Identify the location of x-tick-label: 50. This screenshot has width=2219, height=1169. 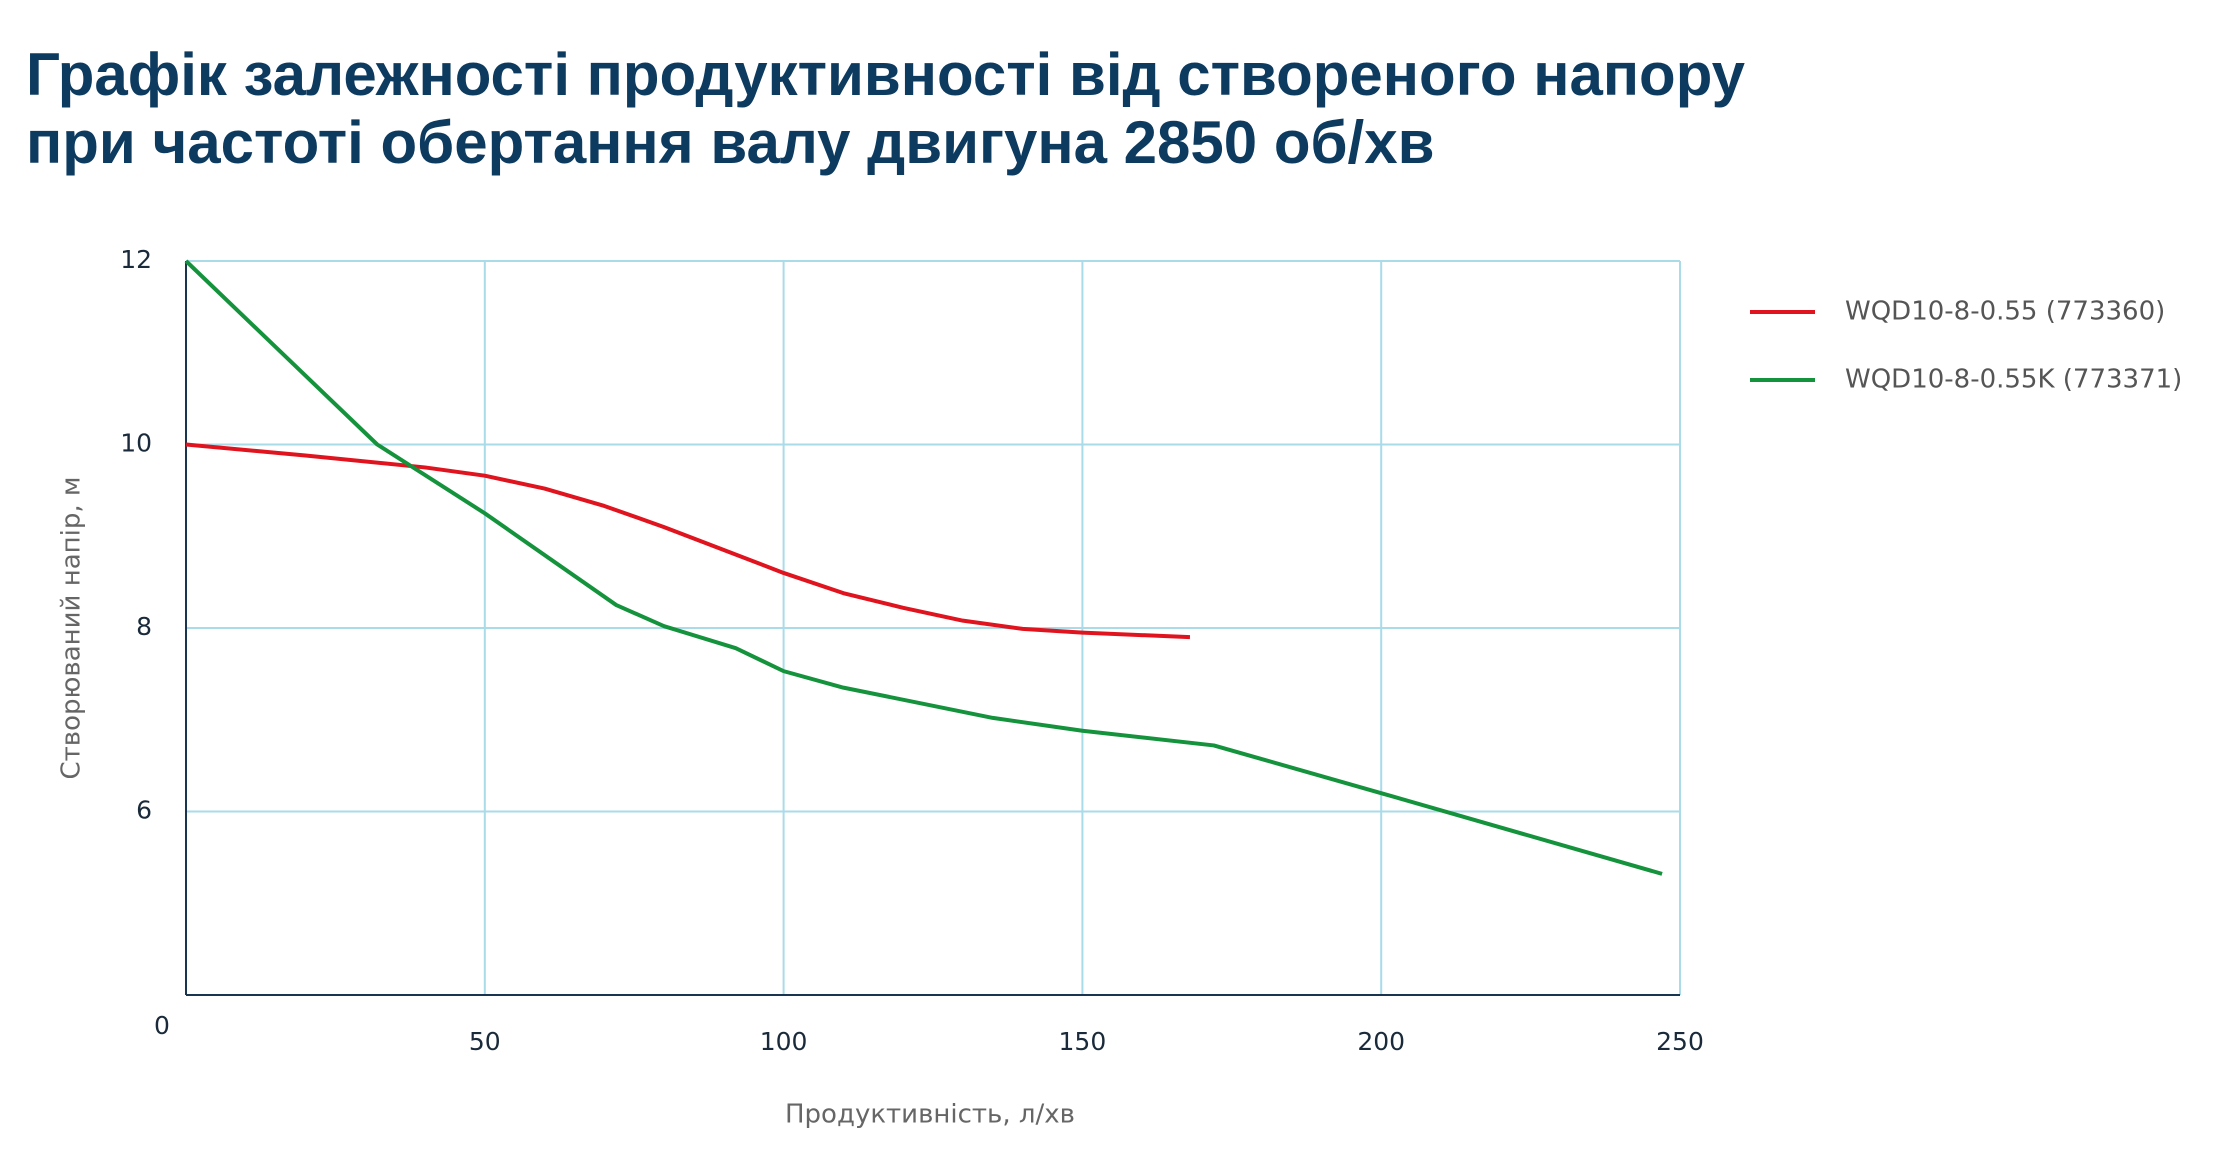
(485, 1041).